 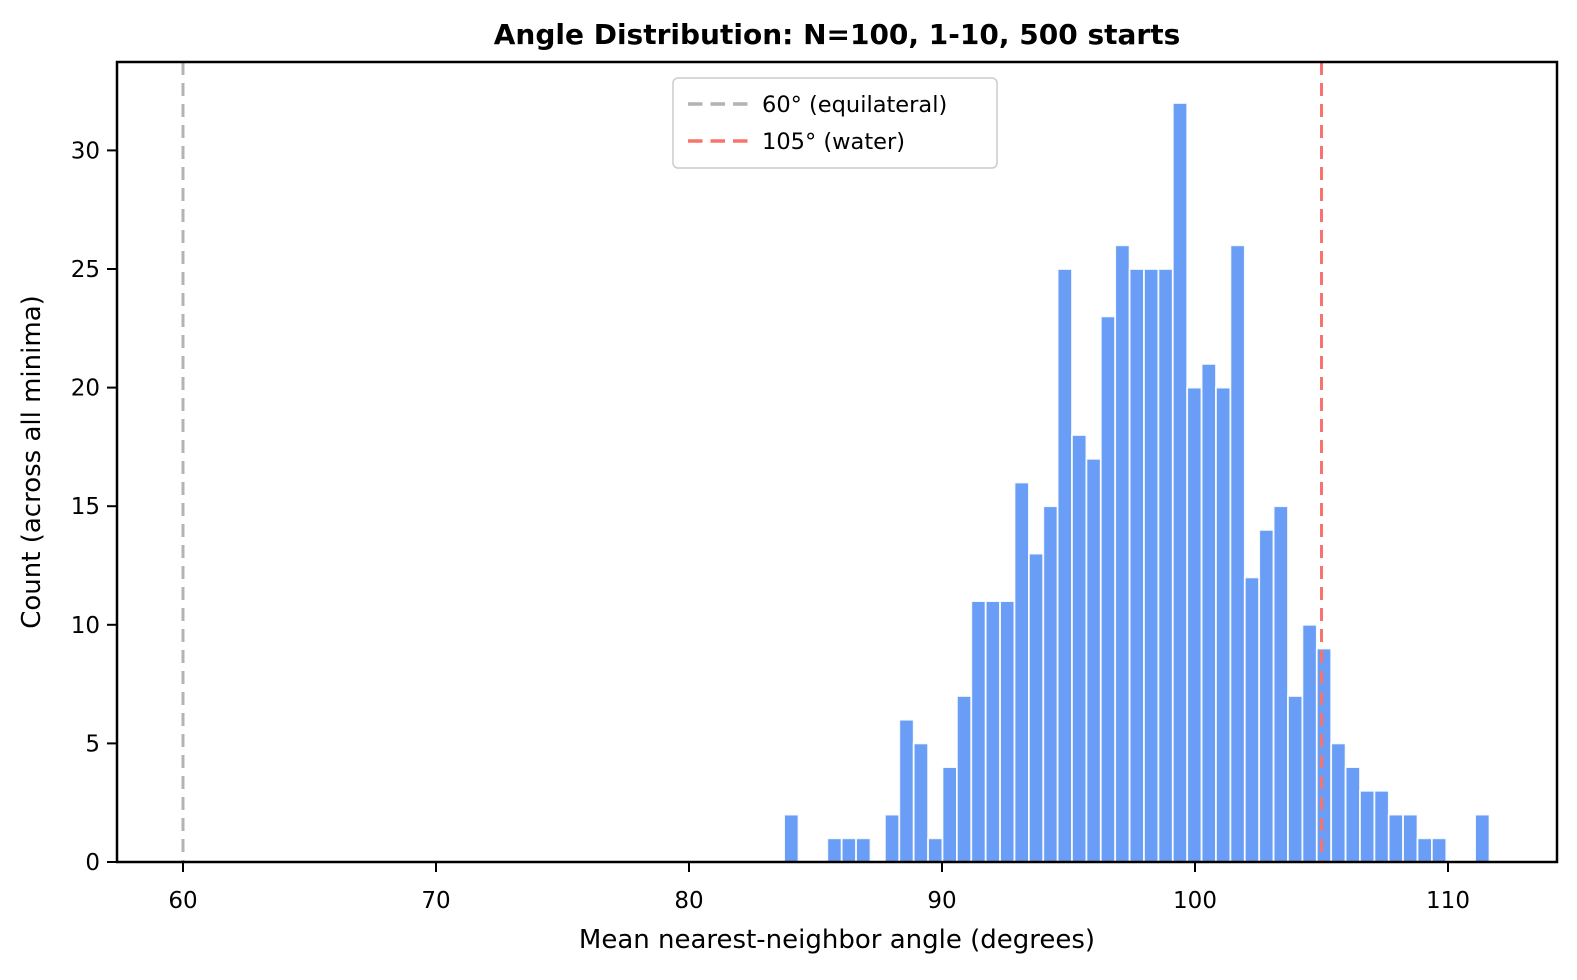 I want to click on y-axis-label: Count (across all minima), so click(x=32, y=462).